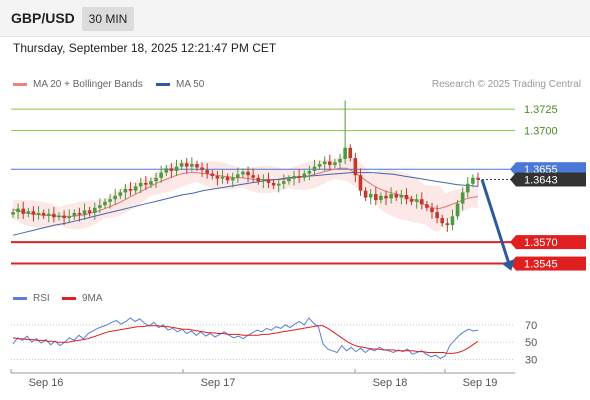  Describe the element at coordinates (163, 84) in the screenshot. I see `ma50-swatch` at that location.